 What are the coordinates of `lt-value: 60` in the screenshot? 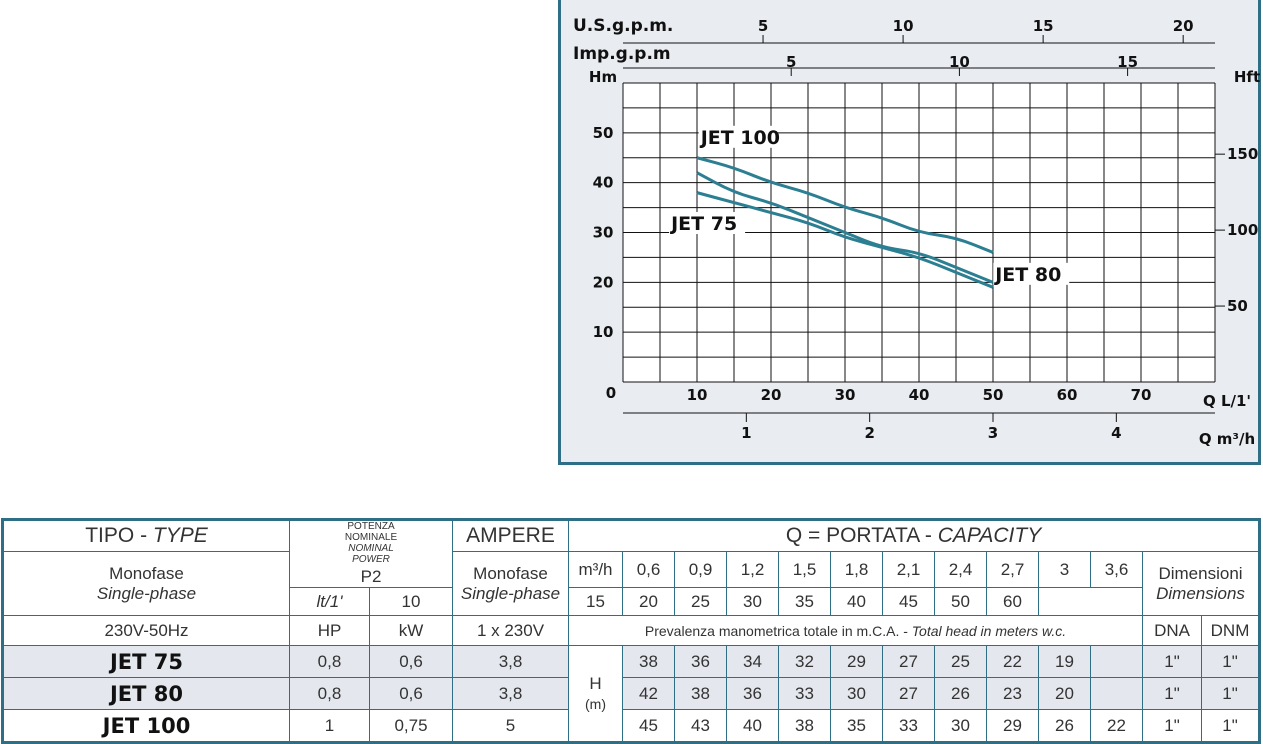 It's located at (1013, 602).